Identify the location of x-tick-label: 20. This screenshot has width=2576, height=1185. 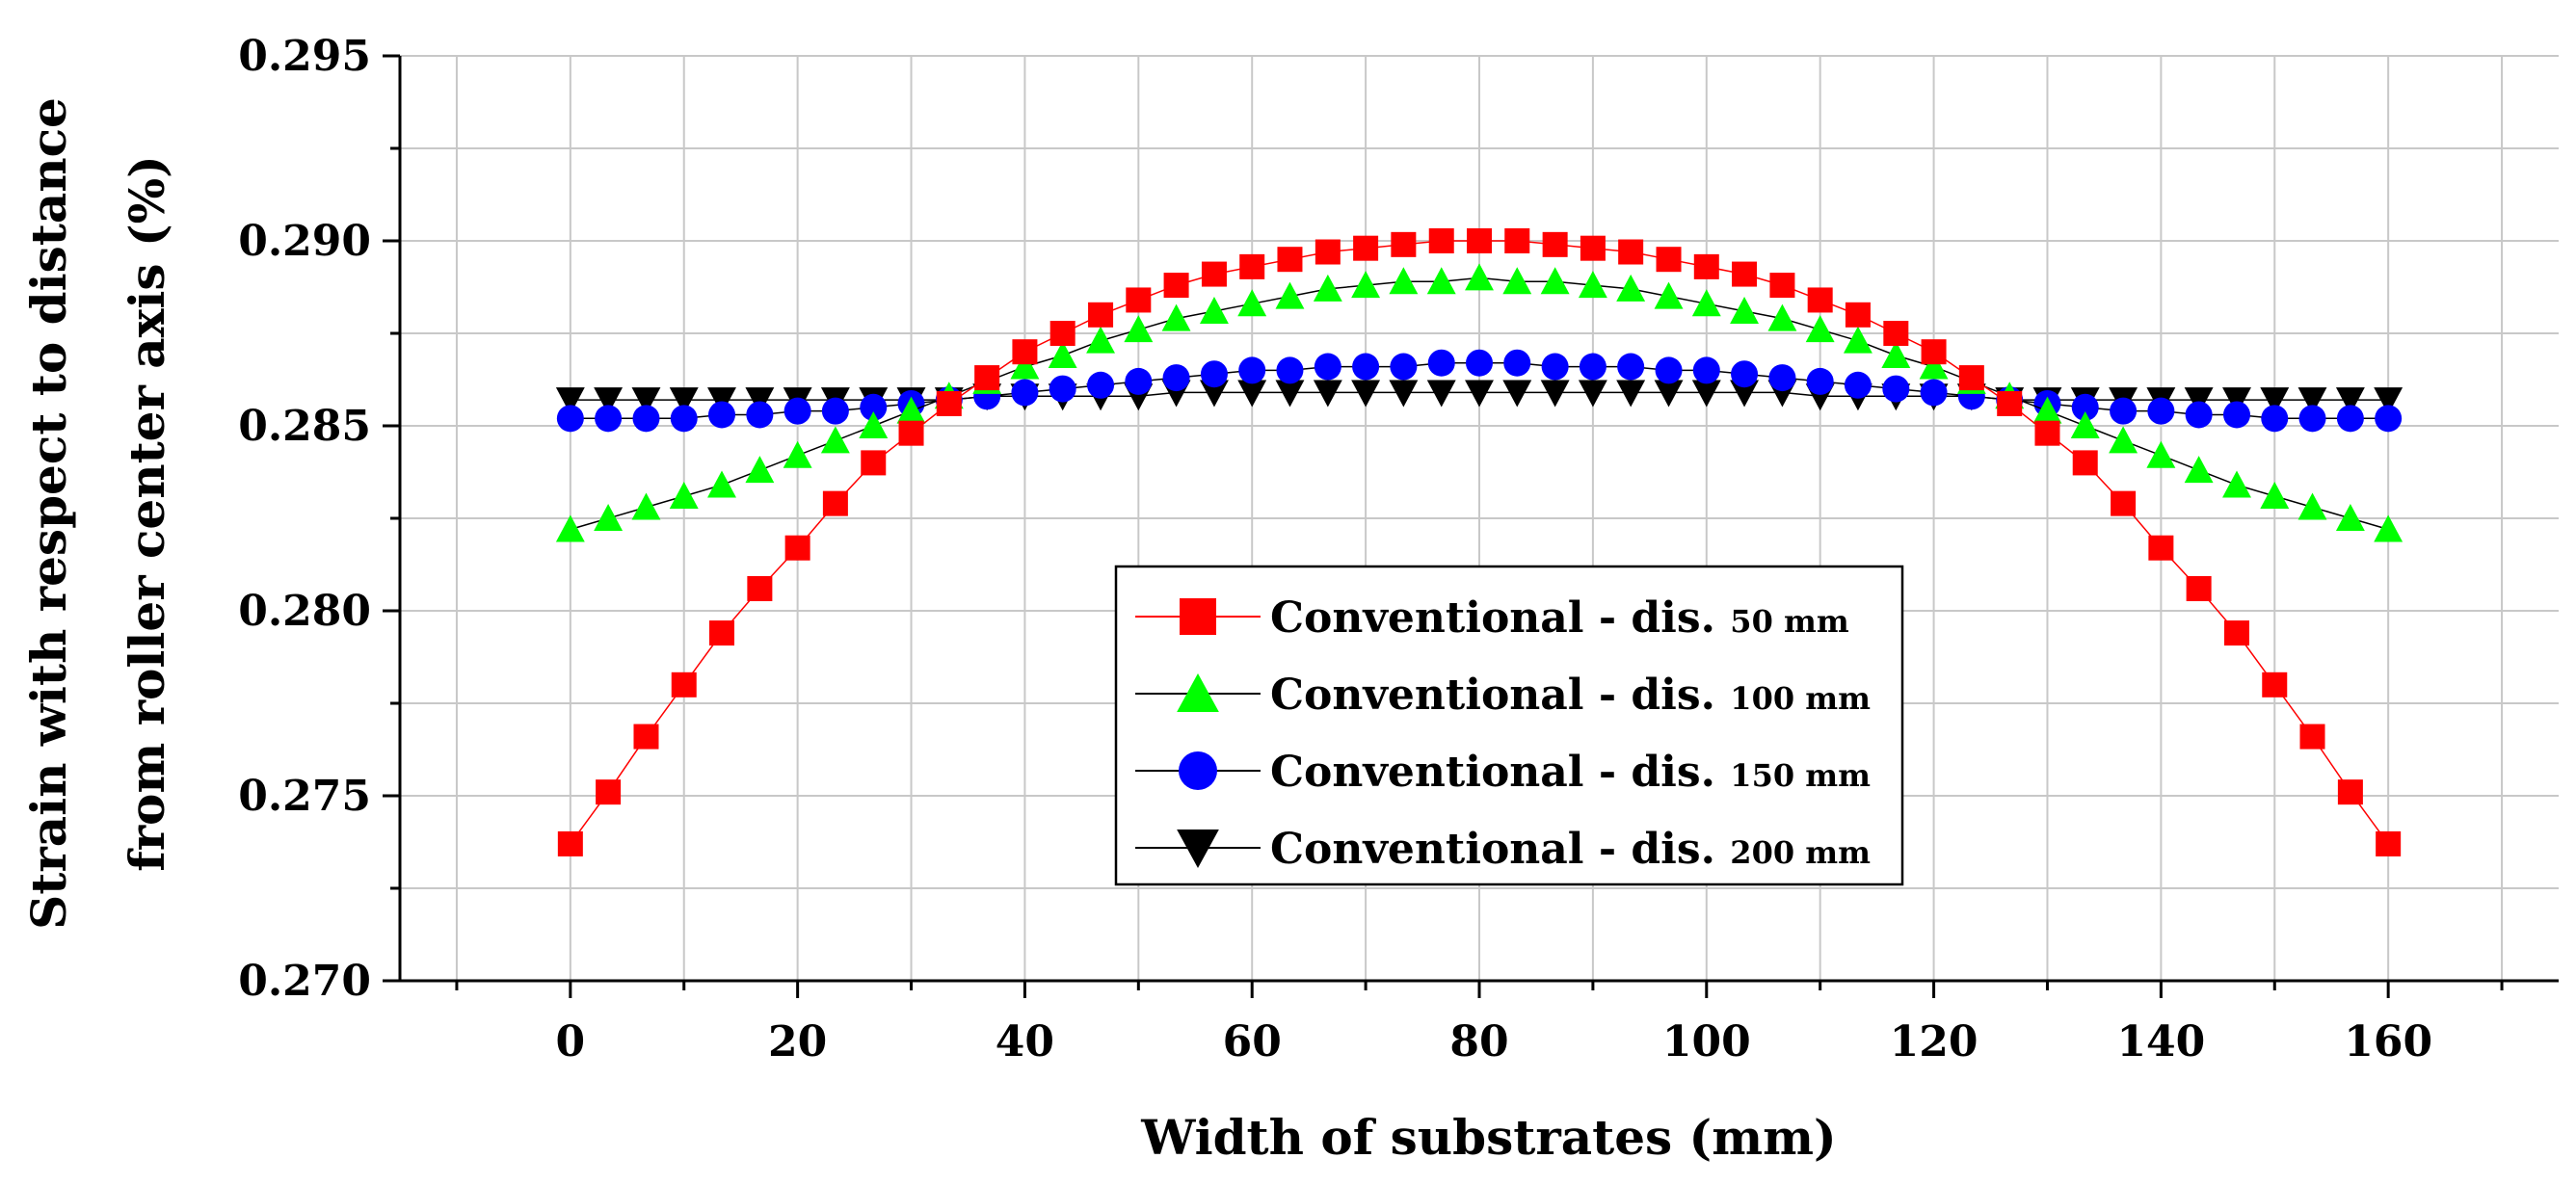
(797, 1041).